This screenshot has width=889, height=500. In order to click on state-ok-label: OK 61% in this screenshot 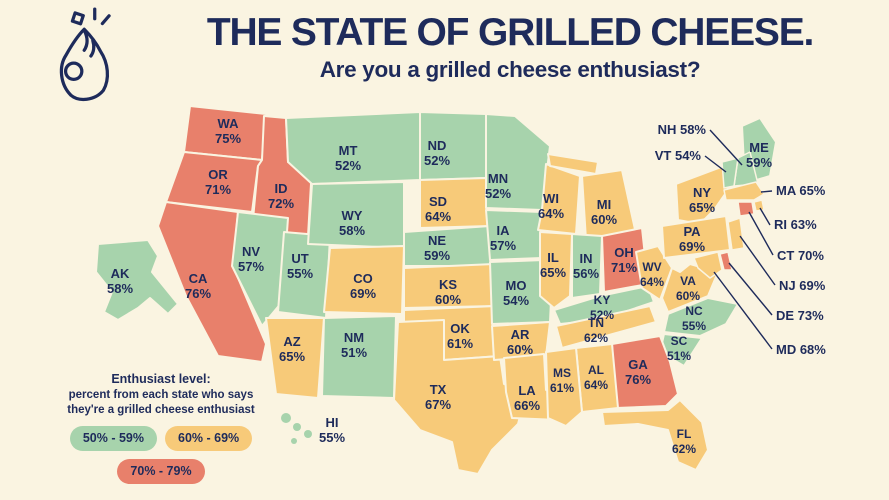, I will do `click(460, 336)`.